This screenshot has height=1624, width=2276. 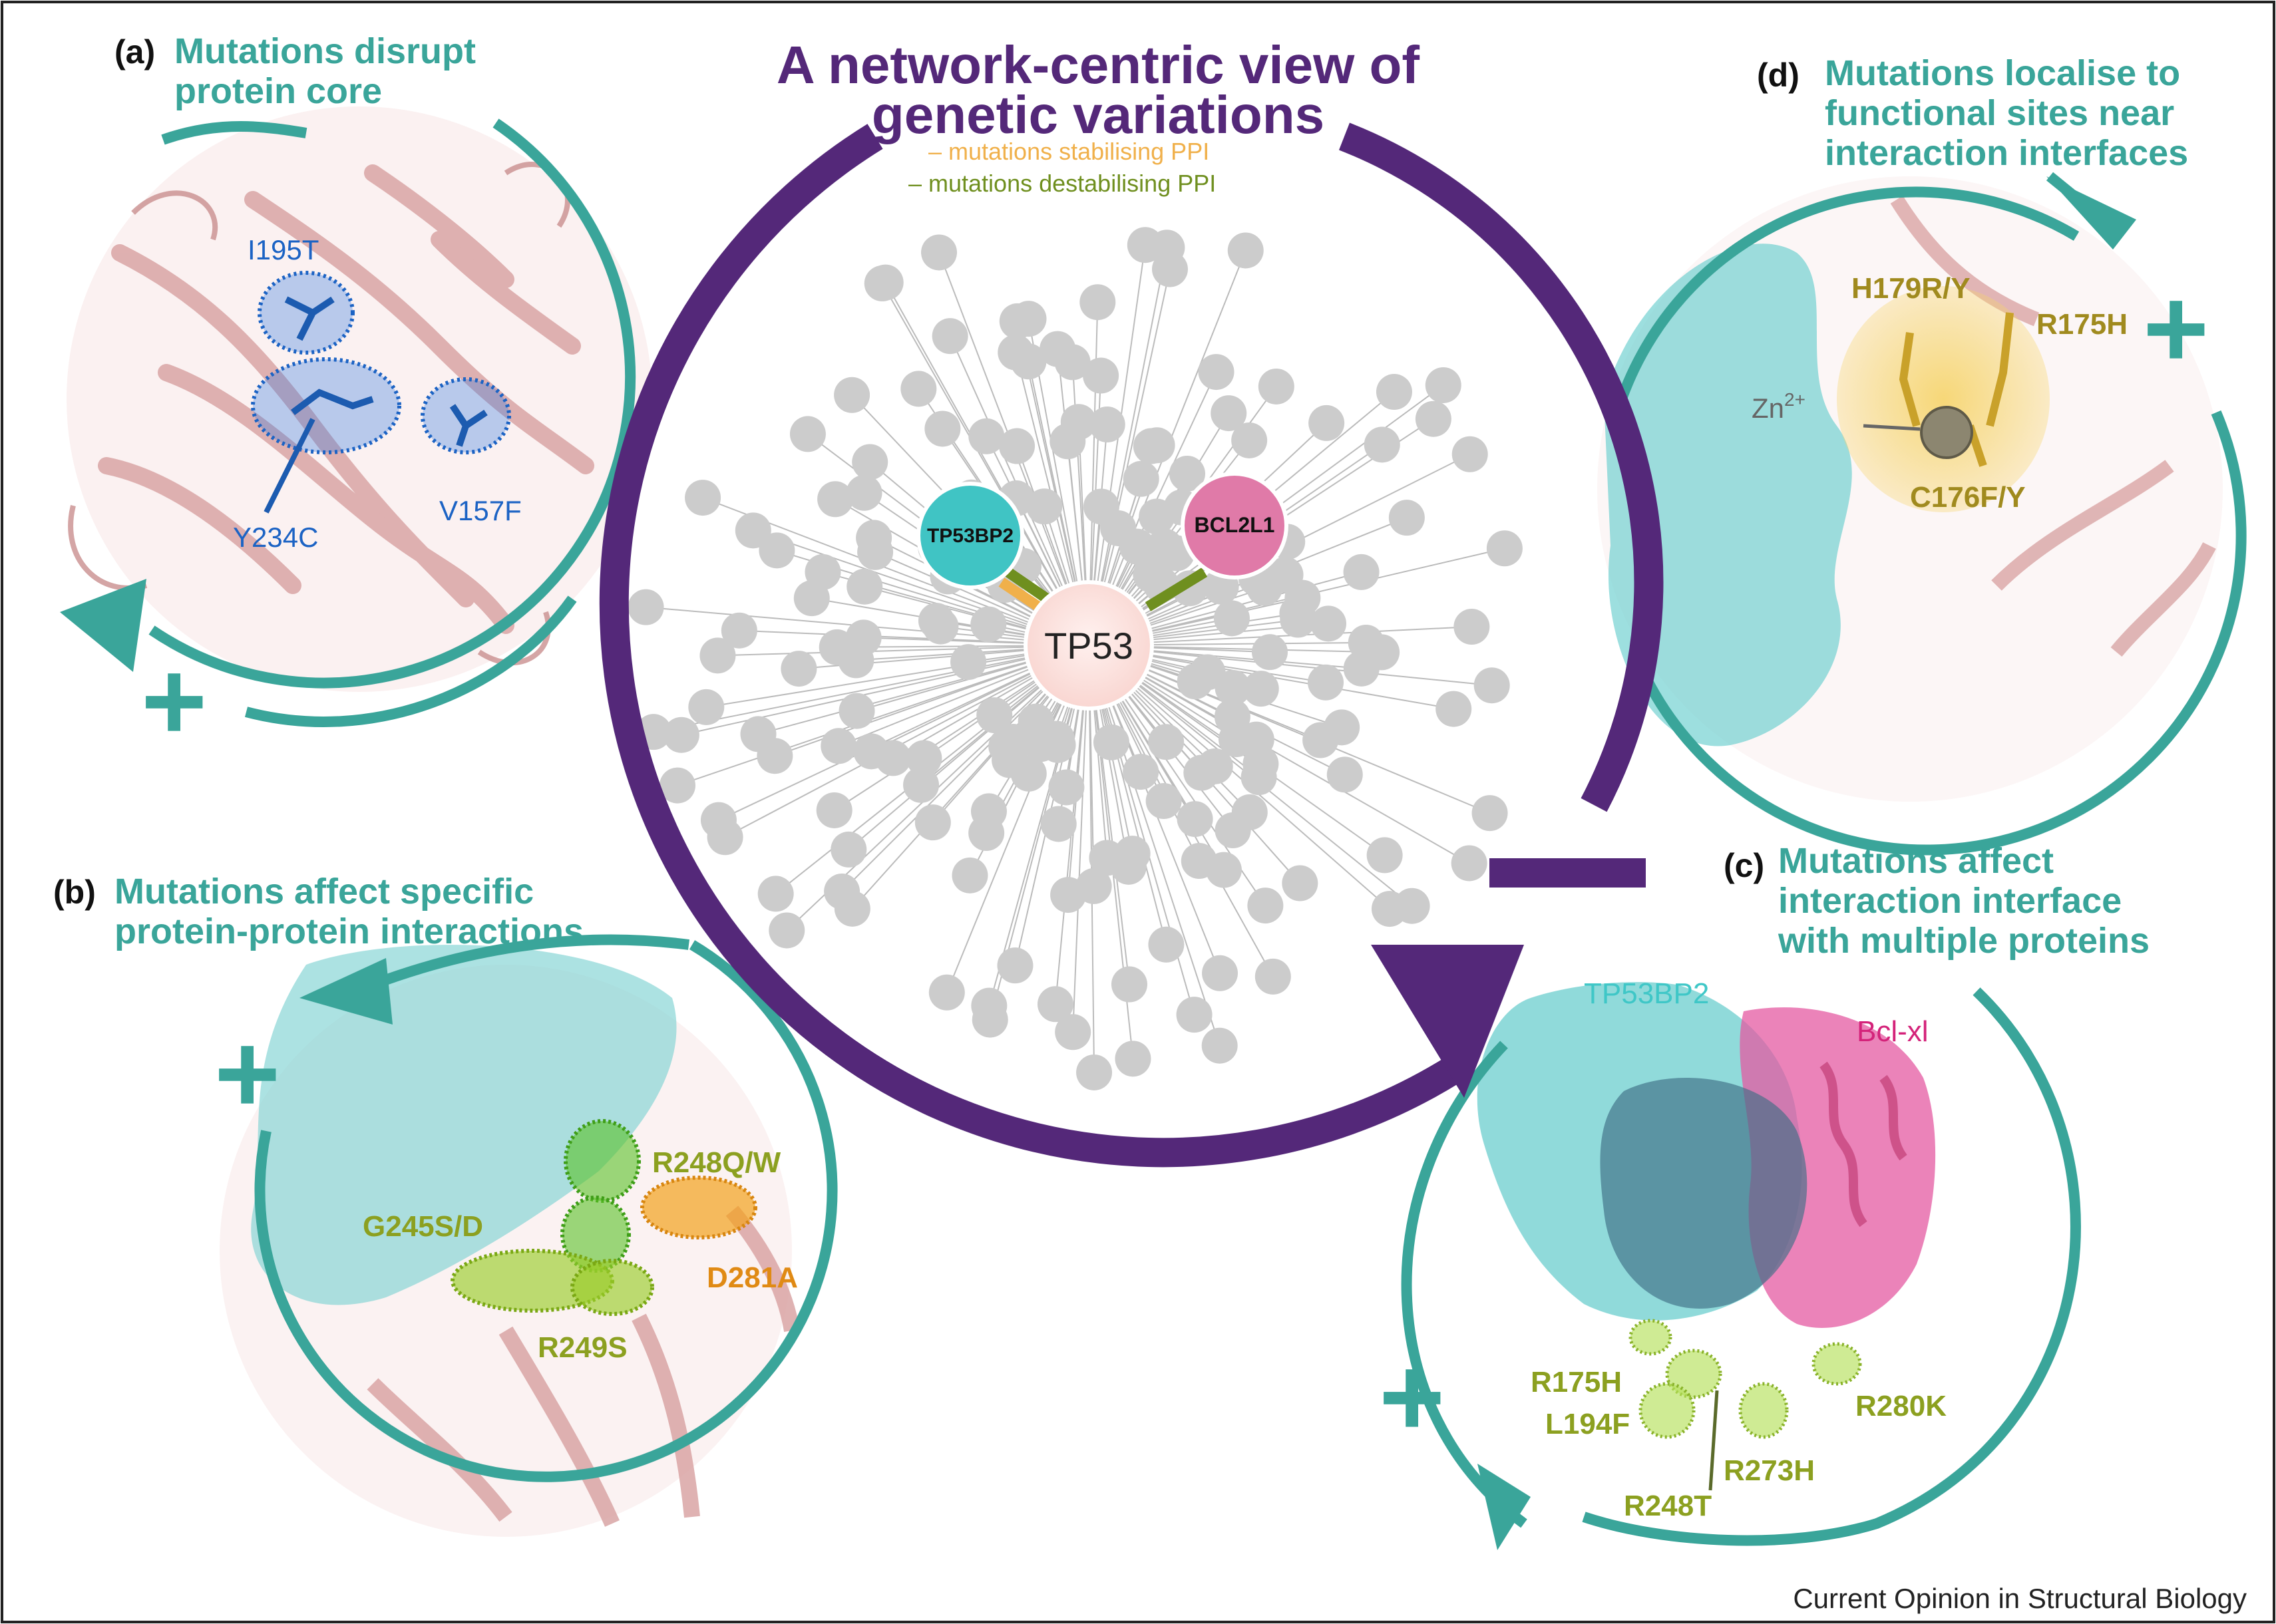 What do you see at coordinates (1068, 151) in the screenshot?
I see `legend-stabilising: – mutations stabilising PPI` at bounding box center [1068, 151].